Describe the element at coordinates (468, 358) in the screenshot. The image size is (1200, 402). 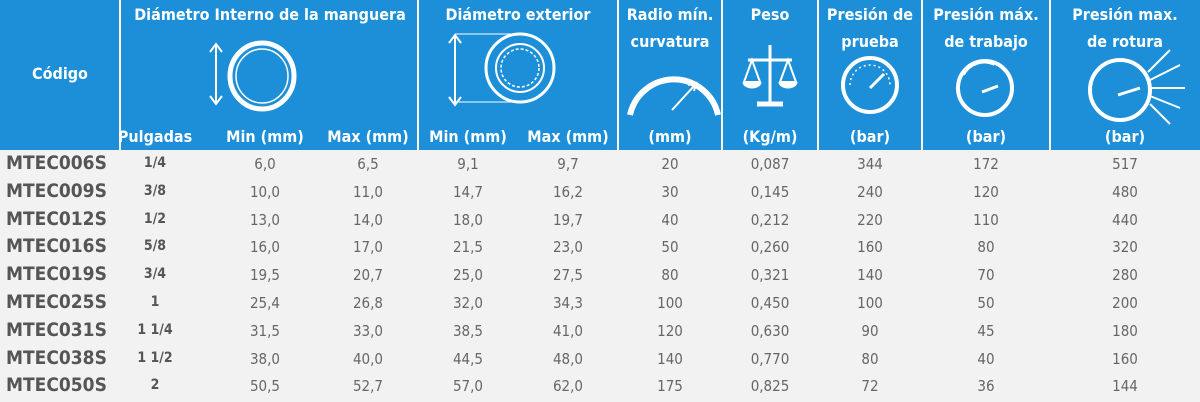
I see `cell: 44,5` at that location.